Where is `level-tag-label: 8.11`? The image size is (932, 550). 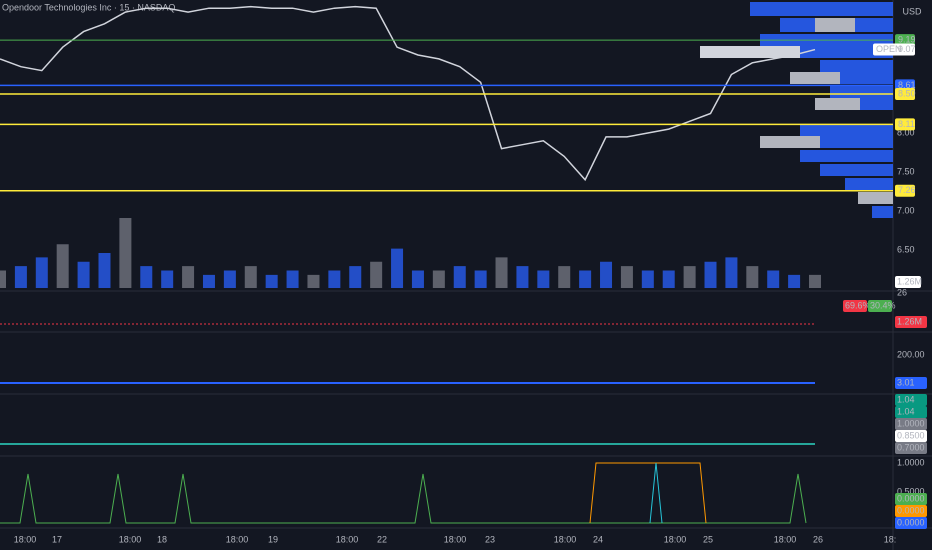
level-tag-label: 8.11 is located at coordinates (906, 124).